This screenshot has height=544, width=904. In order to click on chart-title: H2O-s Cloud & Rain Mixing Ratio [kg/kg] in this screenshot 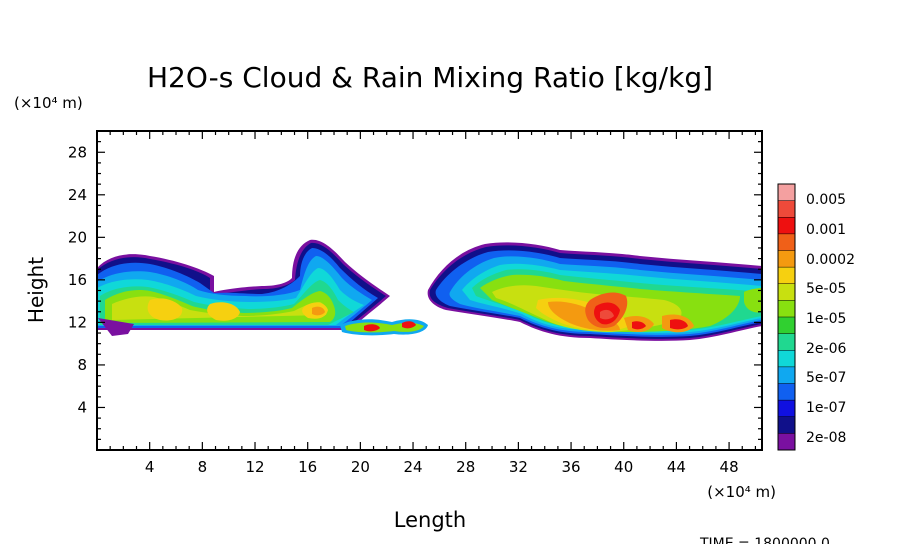, I will do `click(430, 77)`.